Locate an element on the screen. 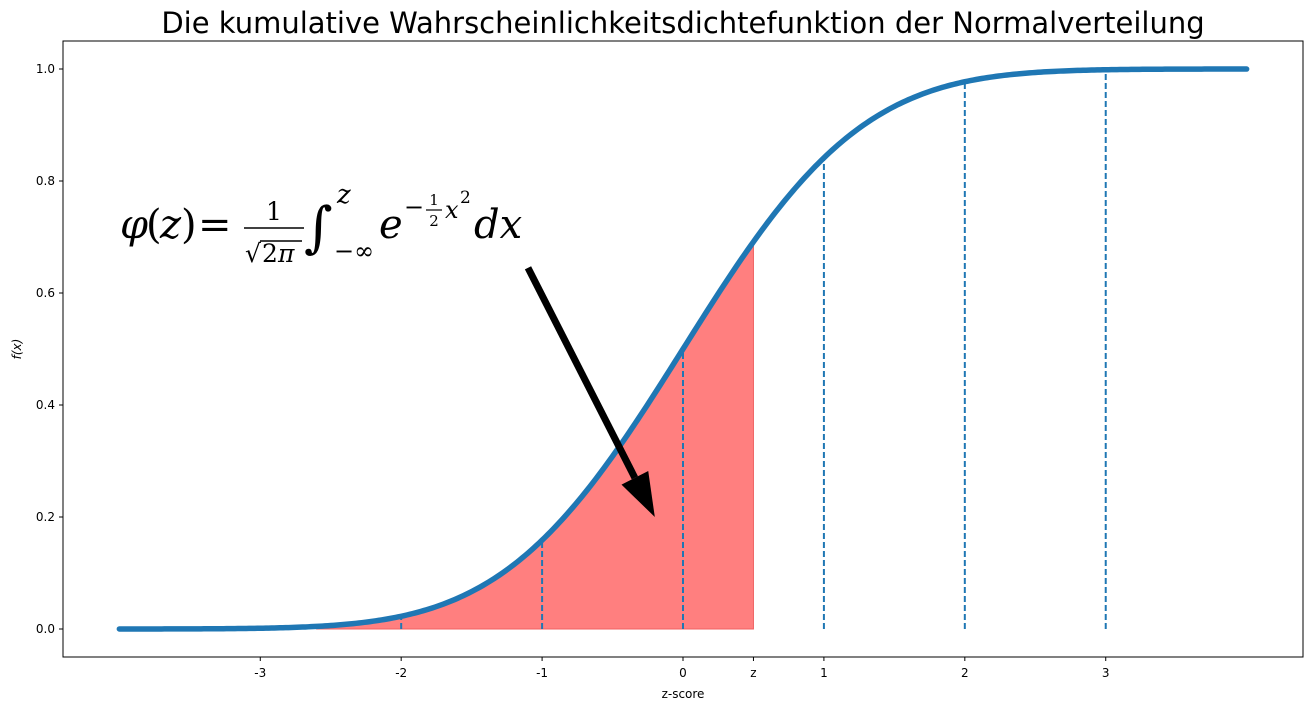  x-tick-label: -1 is located at coordinates (542, 673).